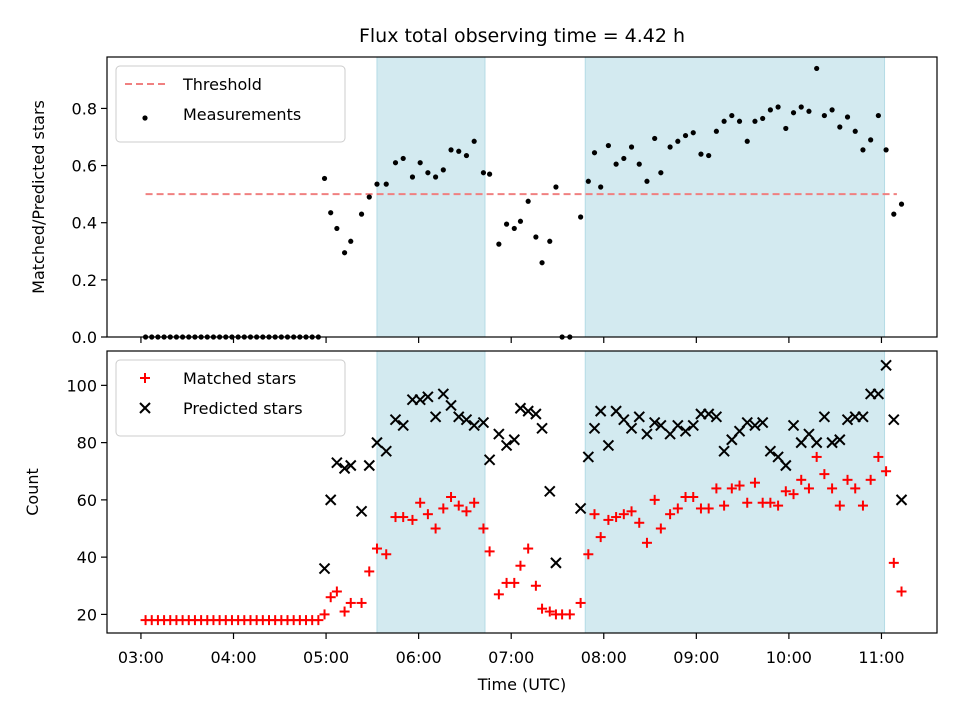 The image size is (960, 720). Describe the element at coordinates (696, 657) in the screenshot. I see `x-tick-label: 09:00` at that location.